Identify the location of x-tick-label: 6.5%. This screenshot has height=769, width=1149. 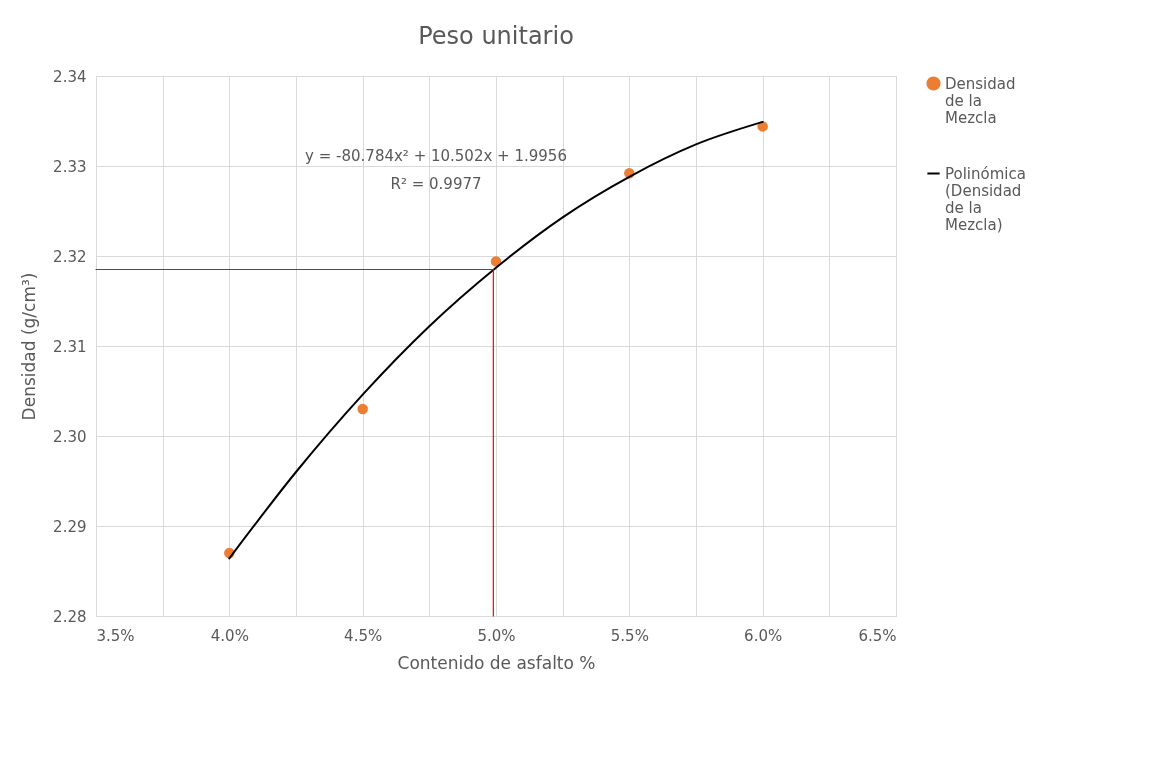
(877, 635).